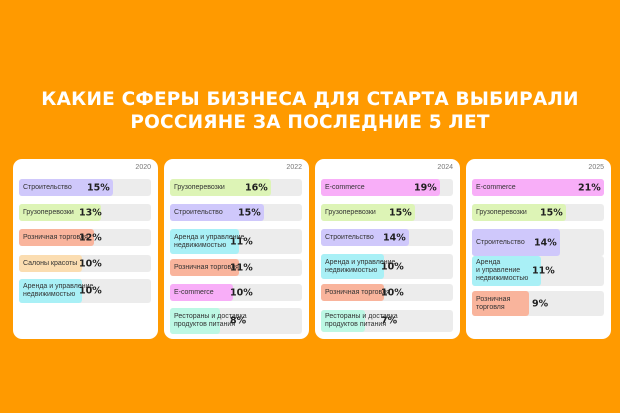 Image resolution: width=620 pixels, height=413 pixels. I want to click on bar-row: Рестораны и доставка продуктов питания 7%, so click(387, 321).